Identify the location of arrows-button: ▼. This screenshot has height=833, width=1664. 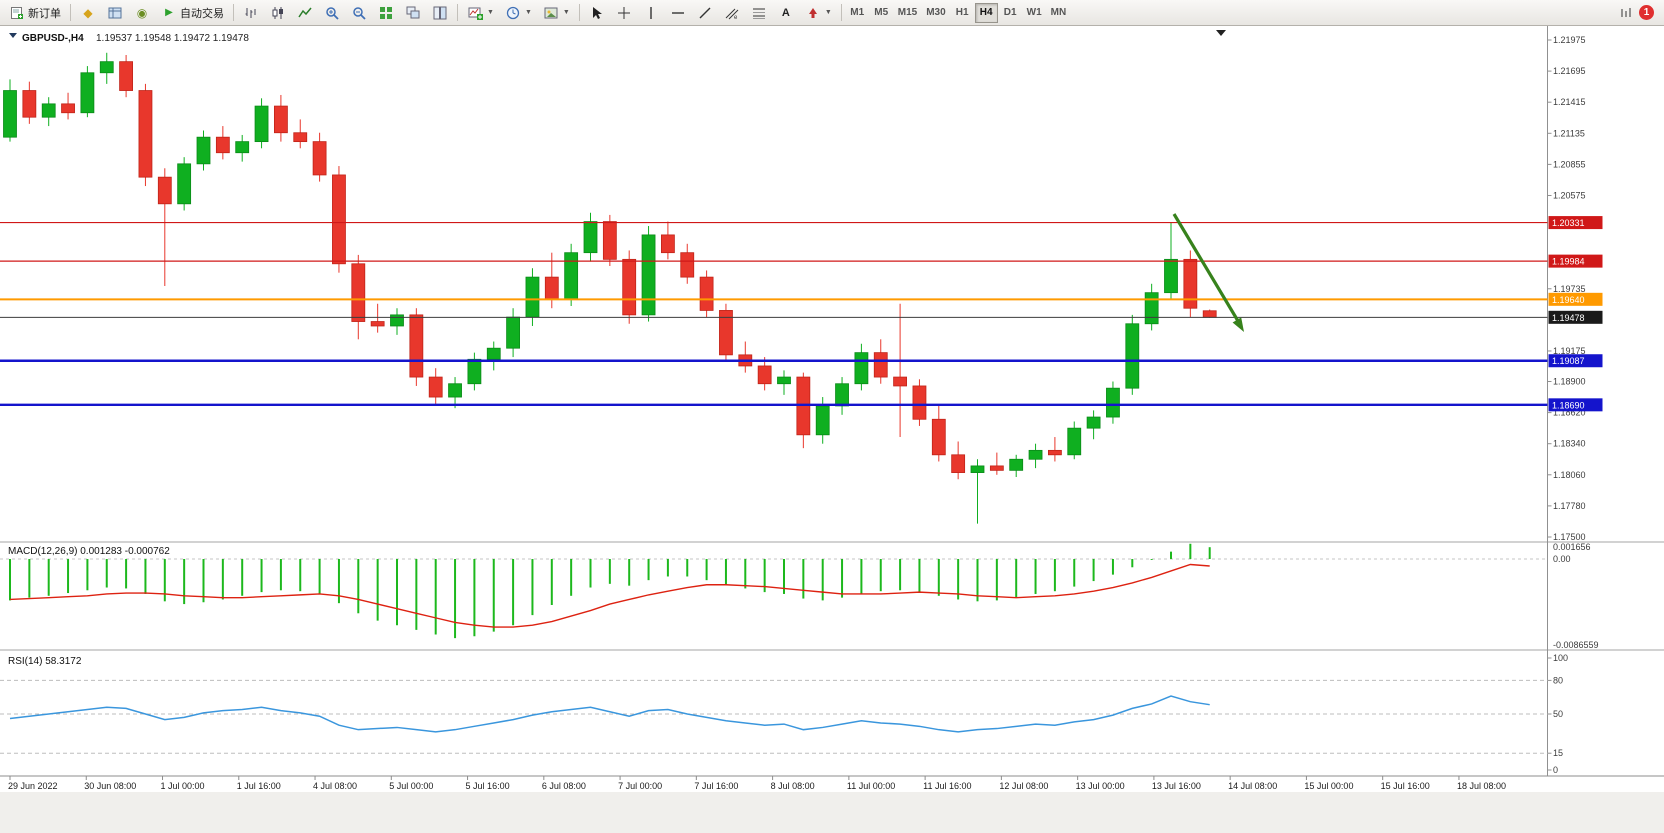
(818, 13).